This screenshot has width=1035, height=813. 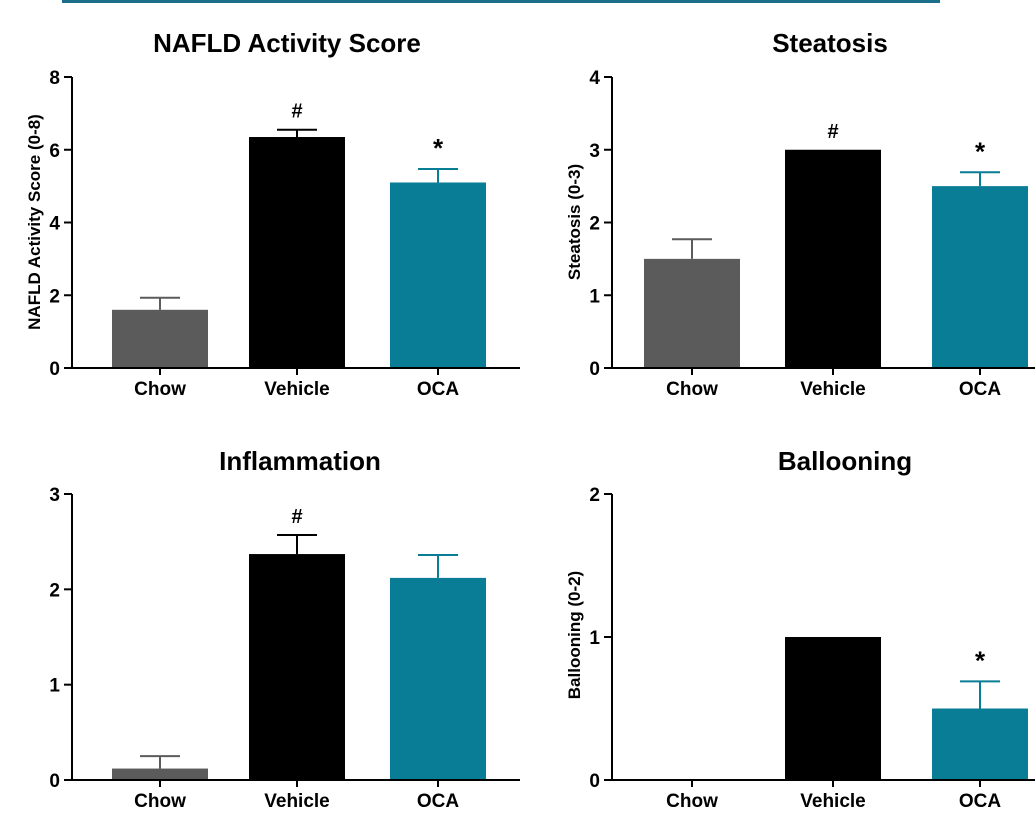 What do you see at coordinates (287, 43) in the screenshot?
I see `chart-title: NAFLD Activity Score` at bounding box center [287, 43].